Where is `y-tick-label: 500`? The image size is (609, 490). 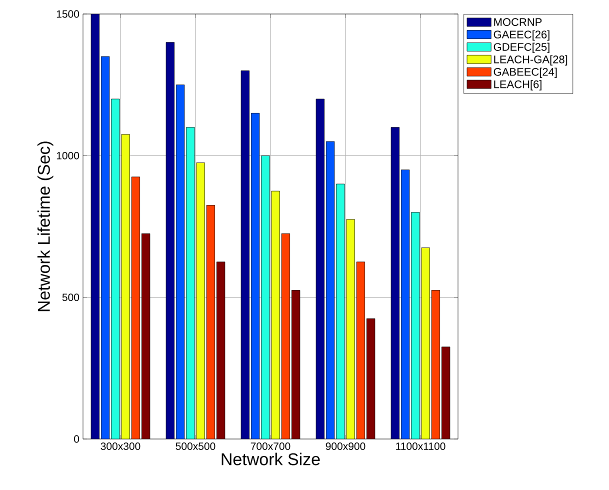 y-tick-label: 500 is located at coordinates (71, 298).